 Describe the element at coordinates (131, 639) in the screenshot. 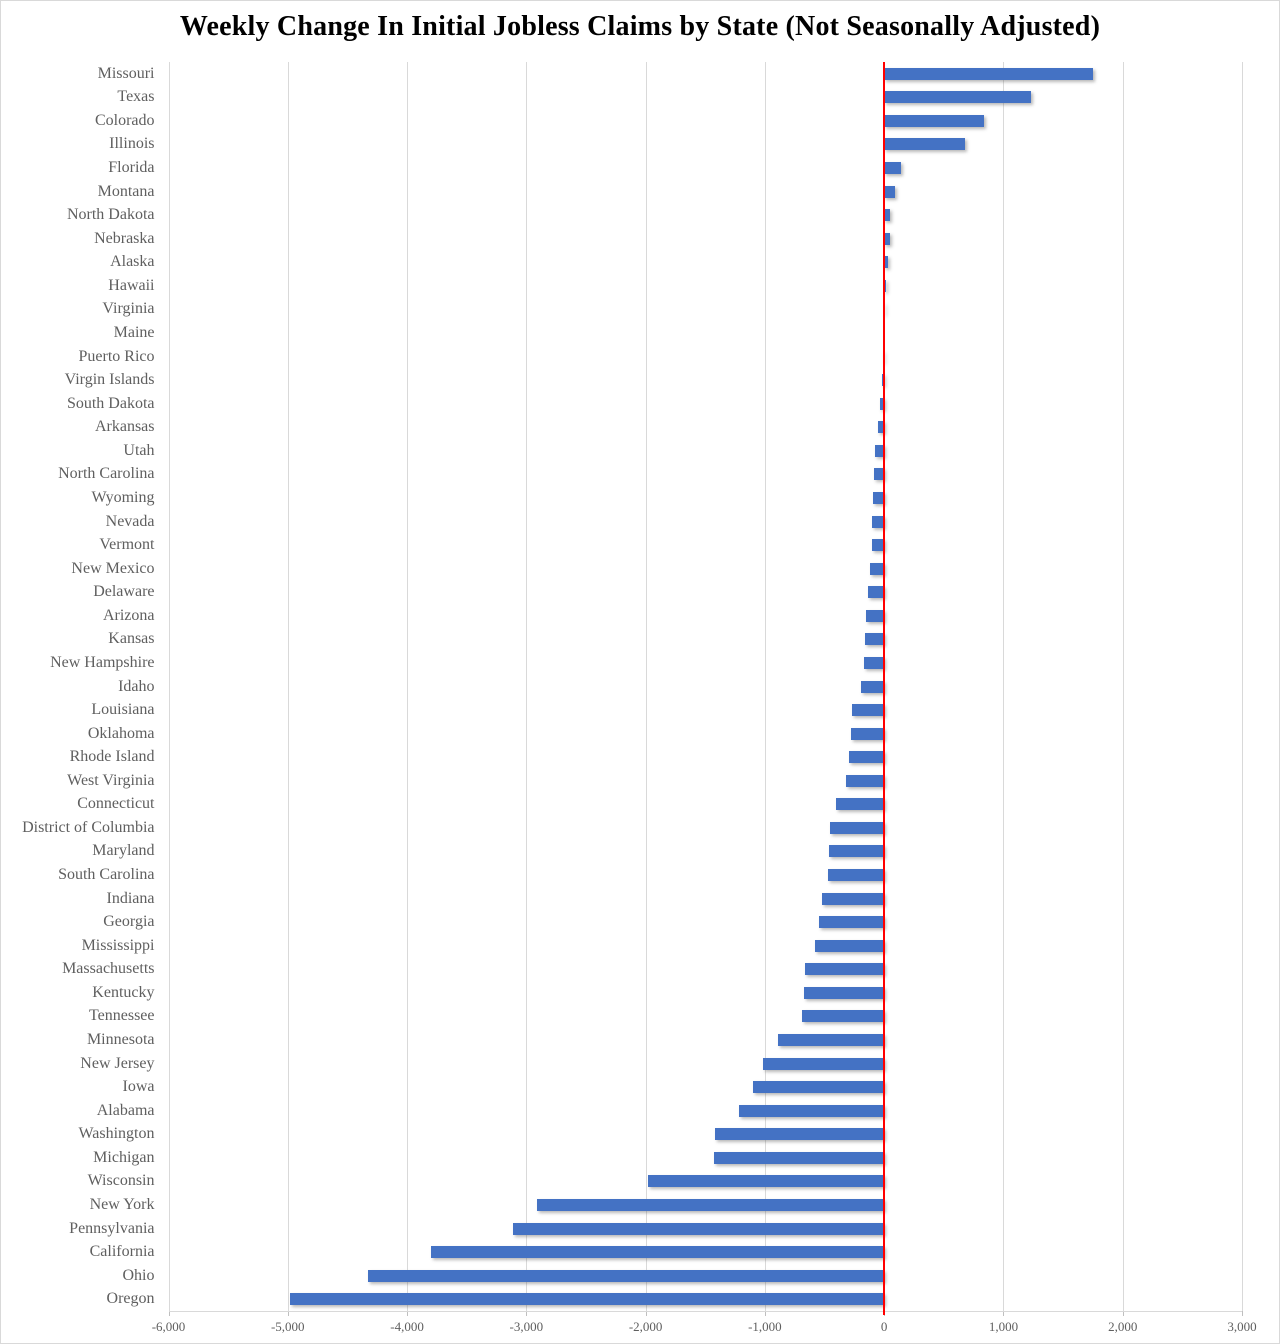

I see `category-label: Kansas` at that location.